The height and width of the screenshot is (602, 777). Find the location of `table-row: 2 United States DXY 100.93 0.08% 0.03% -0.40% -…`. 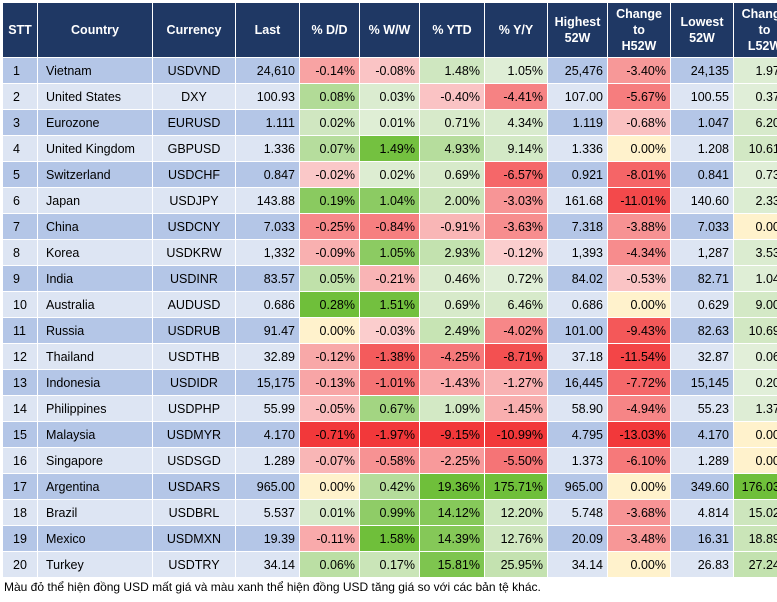

table-row: 2 United States DXY 100.93 0.08% 0.03% -0.40% -… is located at coordinates (389, 96).